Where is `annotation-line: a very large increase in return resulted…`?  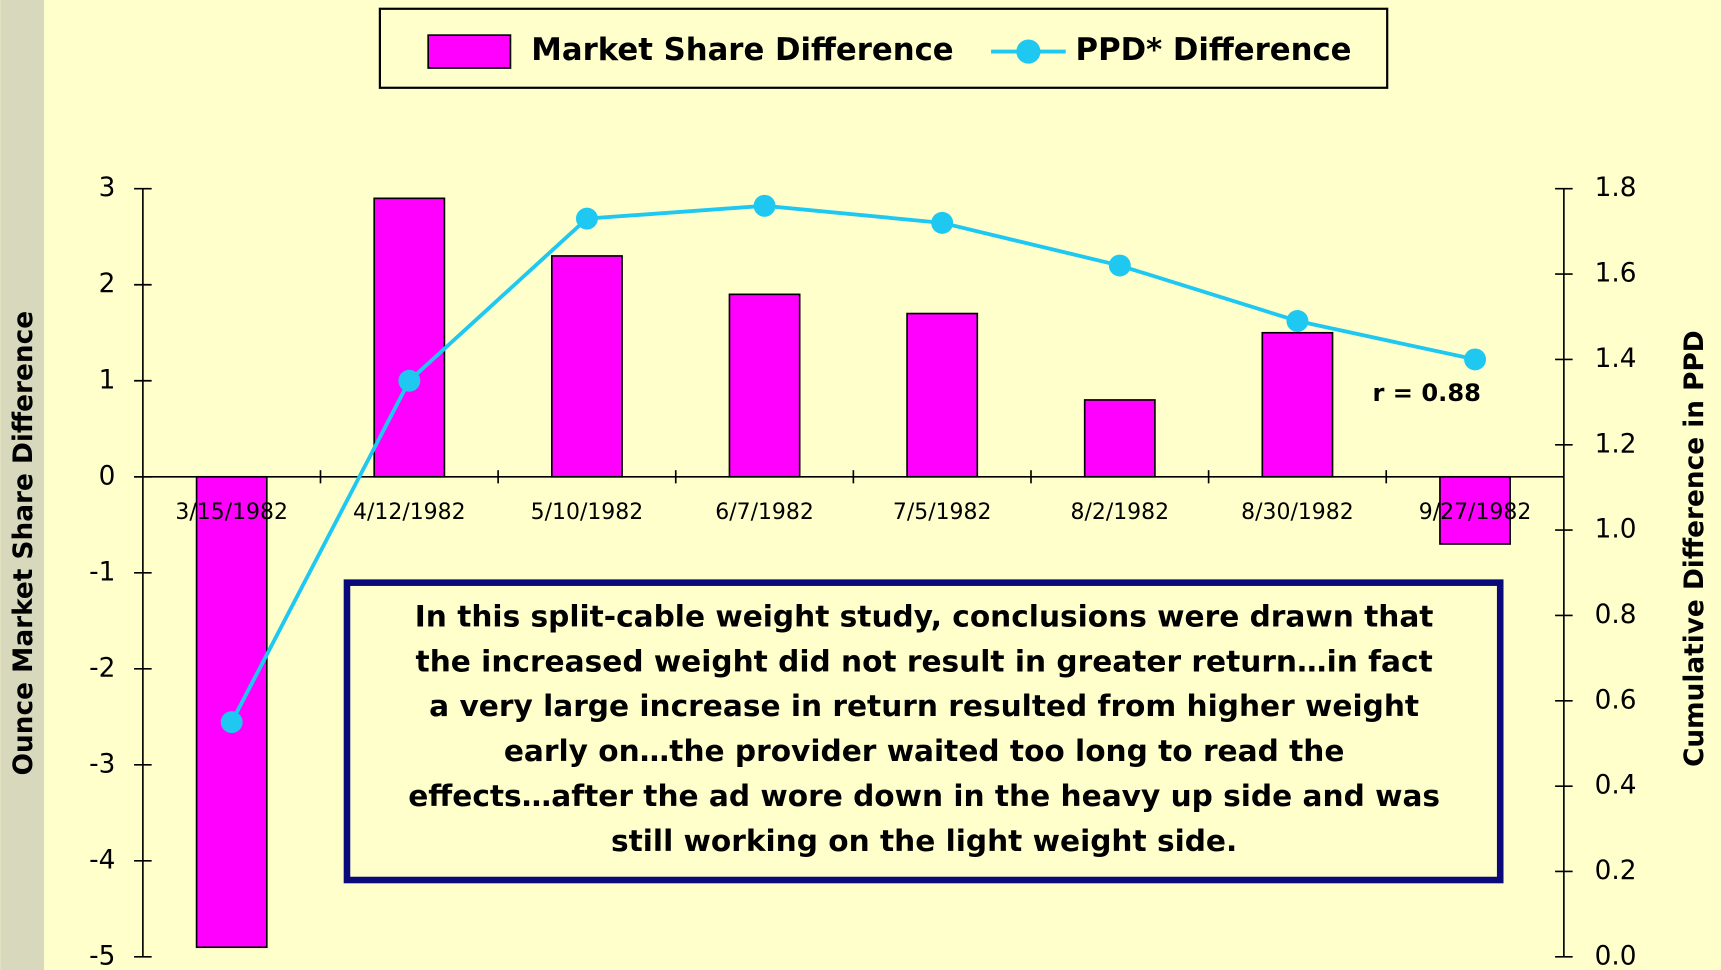 annotation-line: a very large increase in return resulted… is located at coordinates (924, 706).